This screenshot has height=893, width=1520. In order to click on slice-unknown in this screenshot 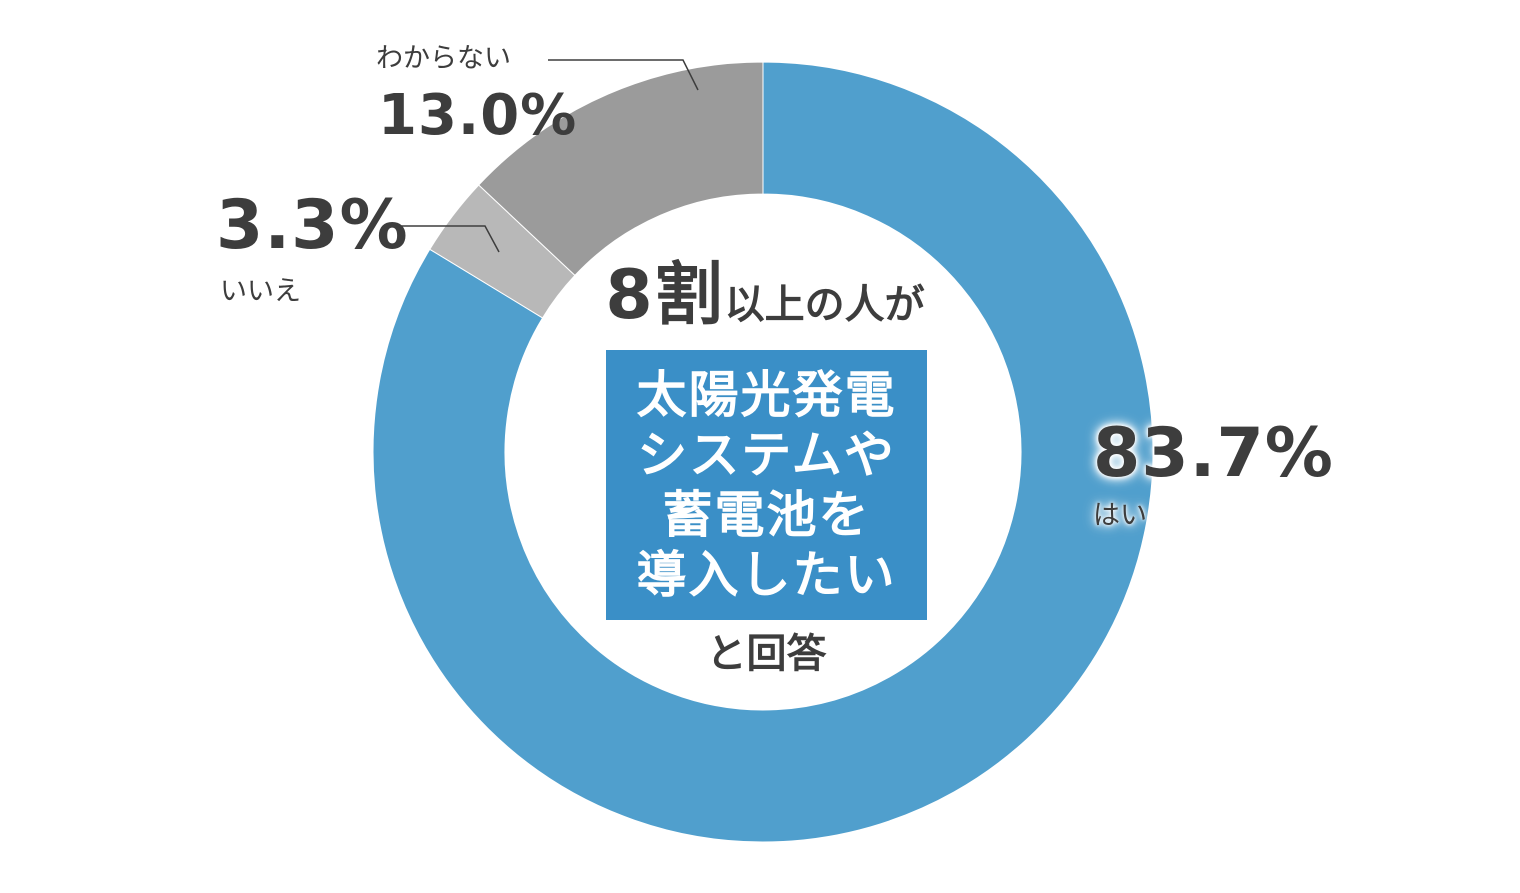, I will do `click(620, 169)`.